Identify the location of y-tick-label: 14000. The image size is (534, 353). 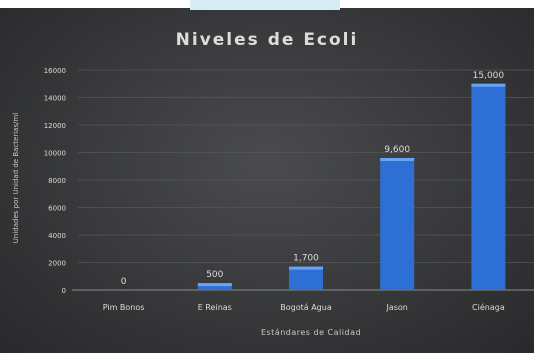
(55, 99).